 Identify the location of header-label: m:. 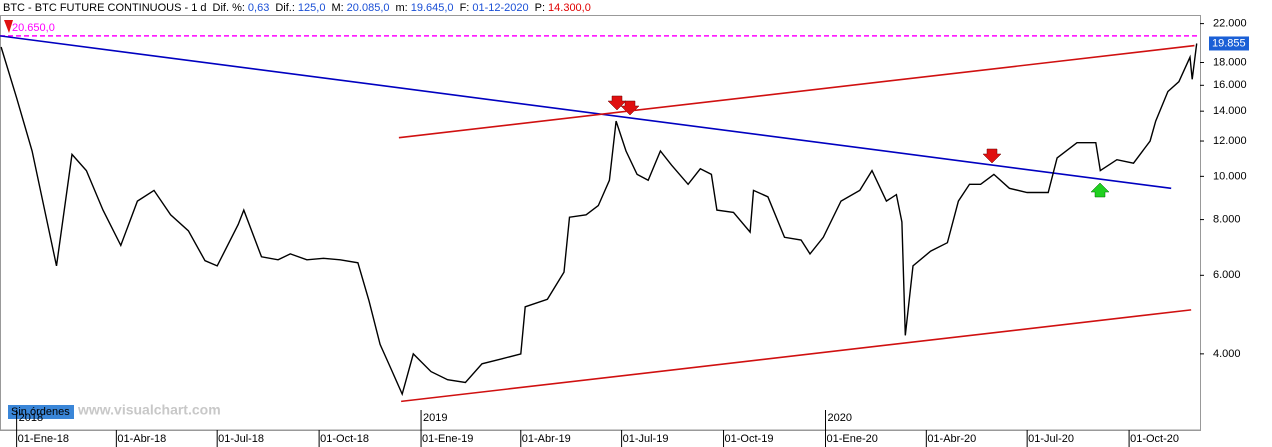
(402, 8).